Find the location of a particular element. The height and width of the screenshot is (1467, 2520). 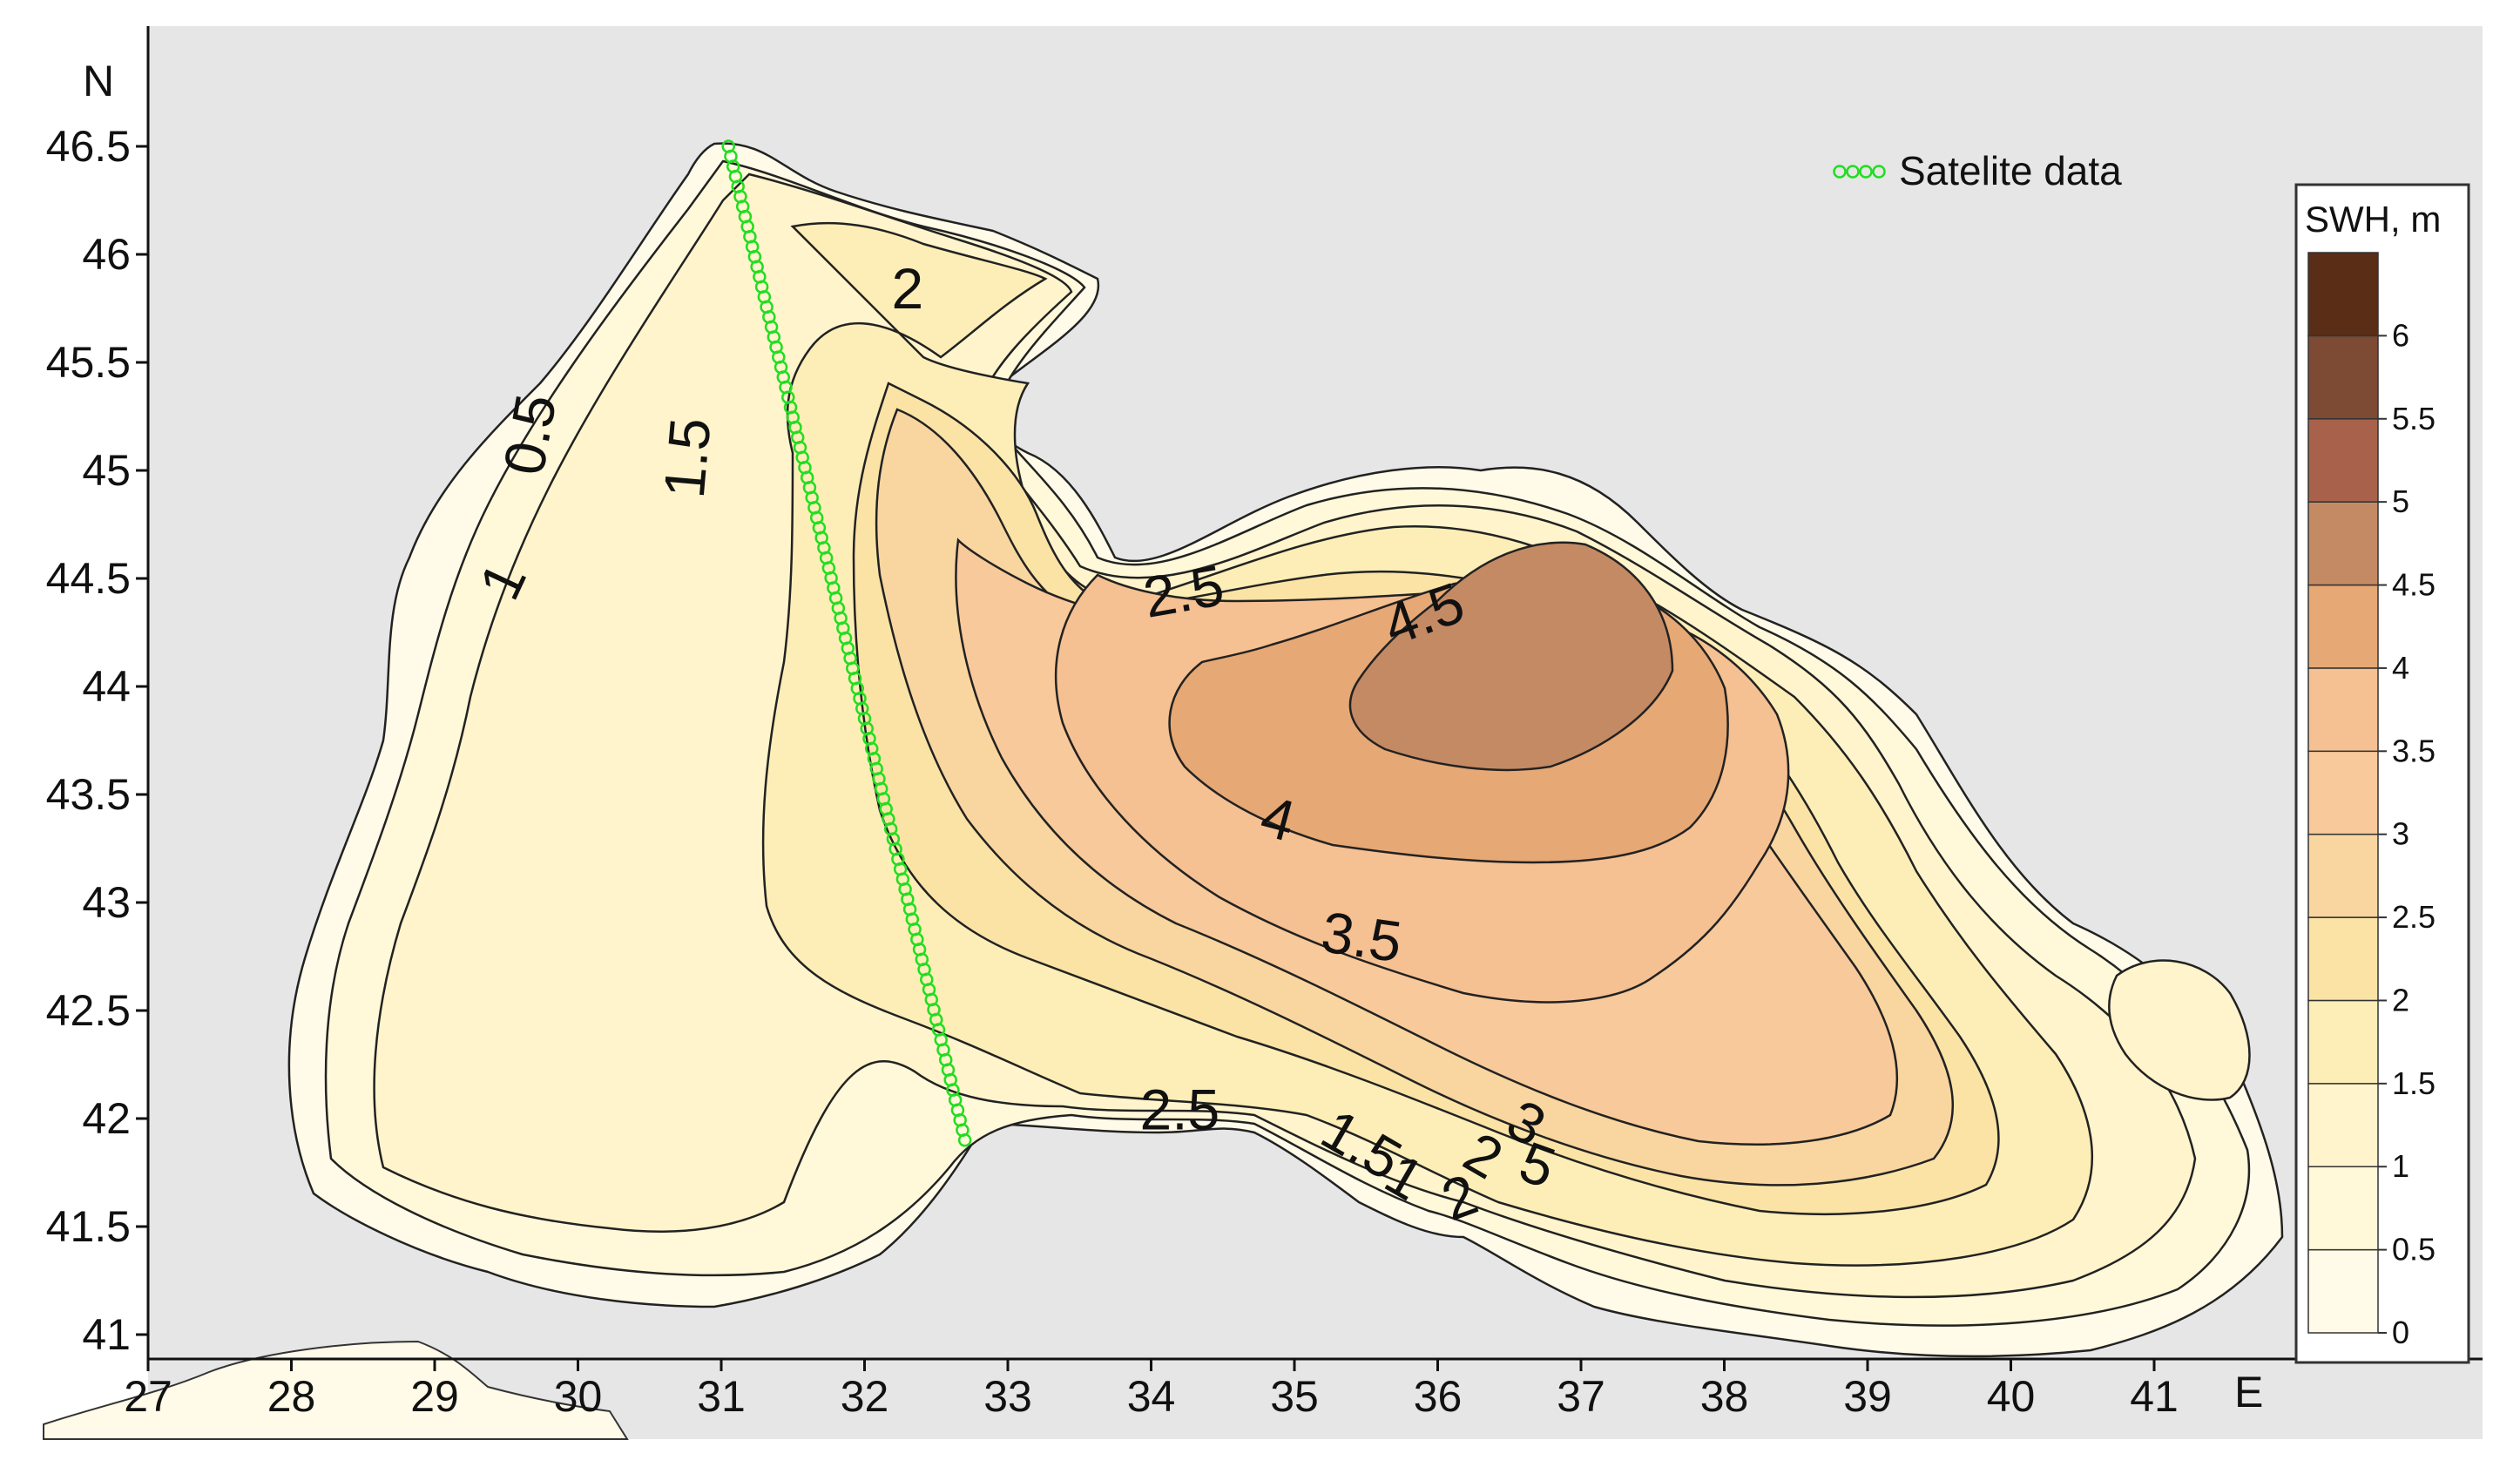

x-tick-label: 31 is located at coordinates (721, 1396).